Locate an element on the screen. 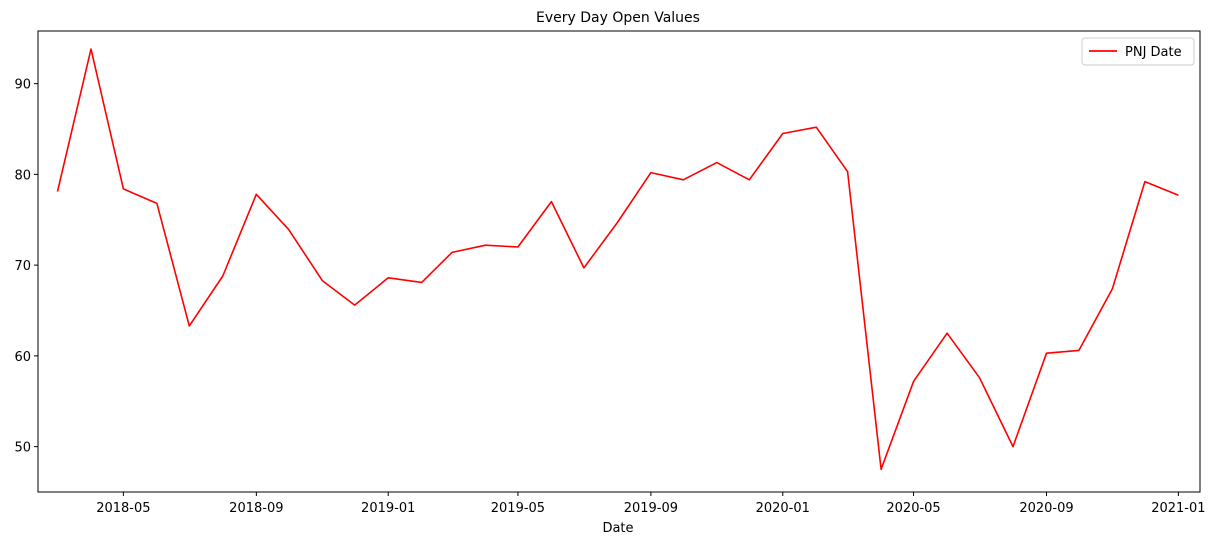 The width and height of the screenshot is (1209, 549). y-tick-label: 80 is located at coordinates (22, 175).